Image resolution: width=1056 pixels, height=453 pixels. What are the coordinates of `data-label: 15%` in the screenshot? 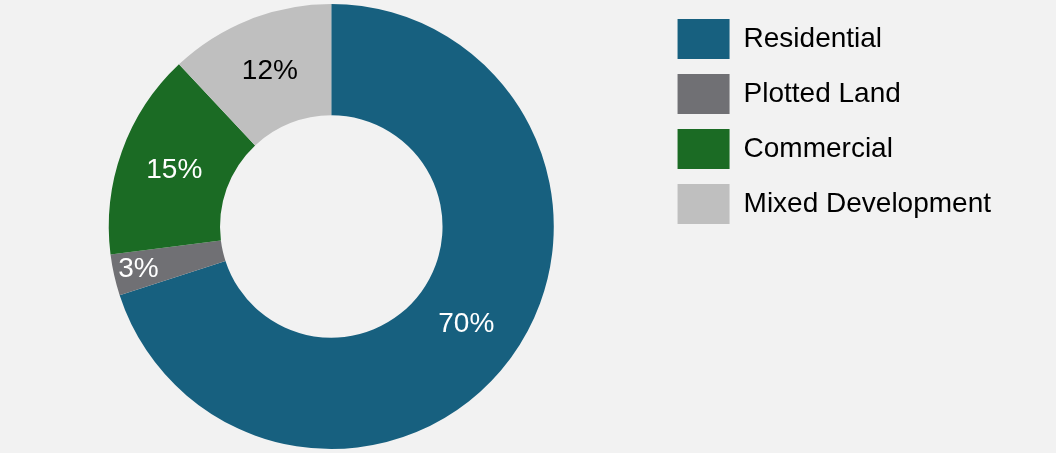 It's located at (174, 168).